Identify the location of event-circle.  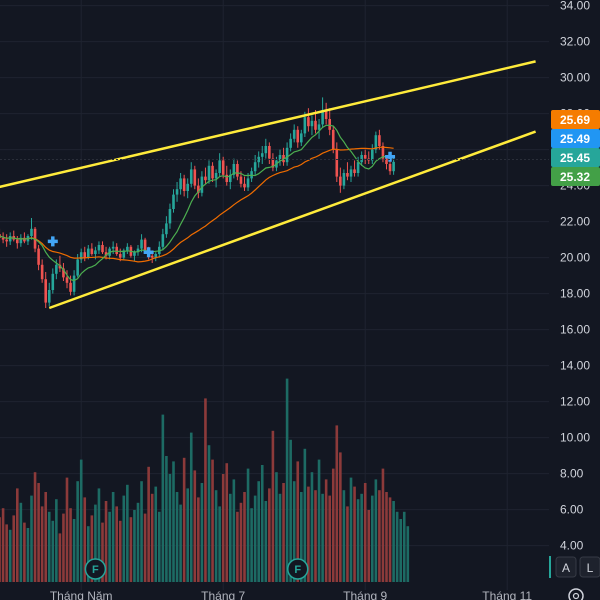
(298, 569).